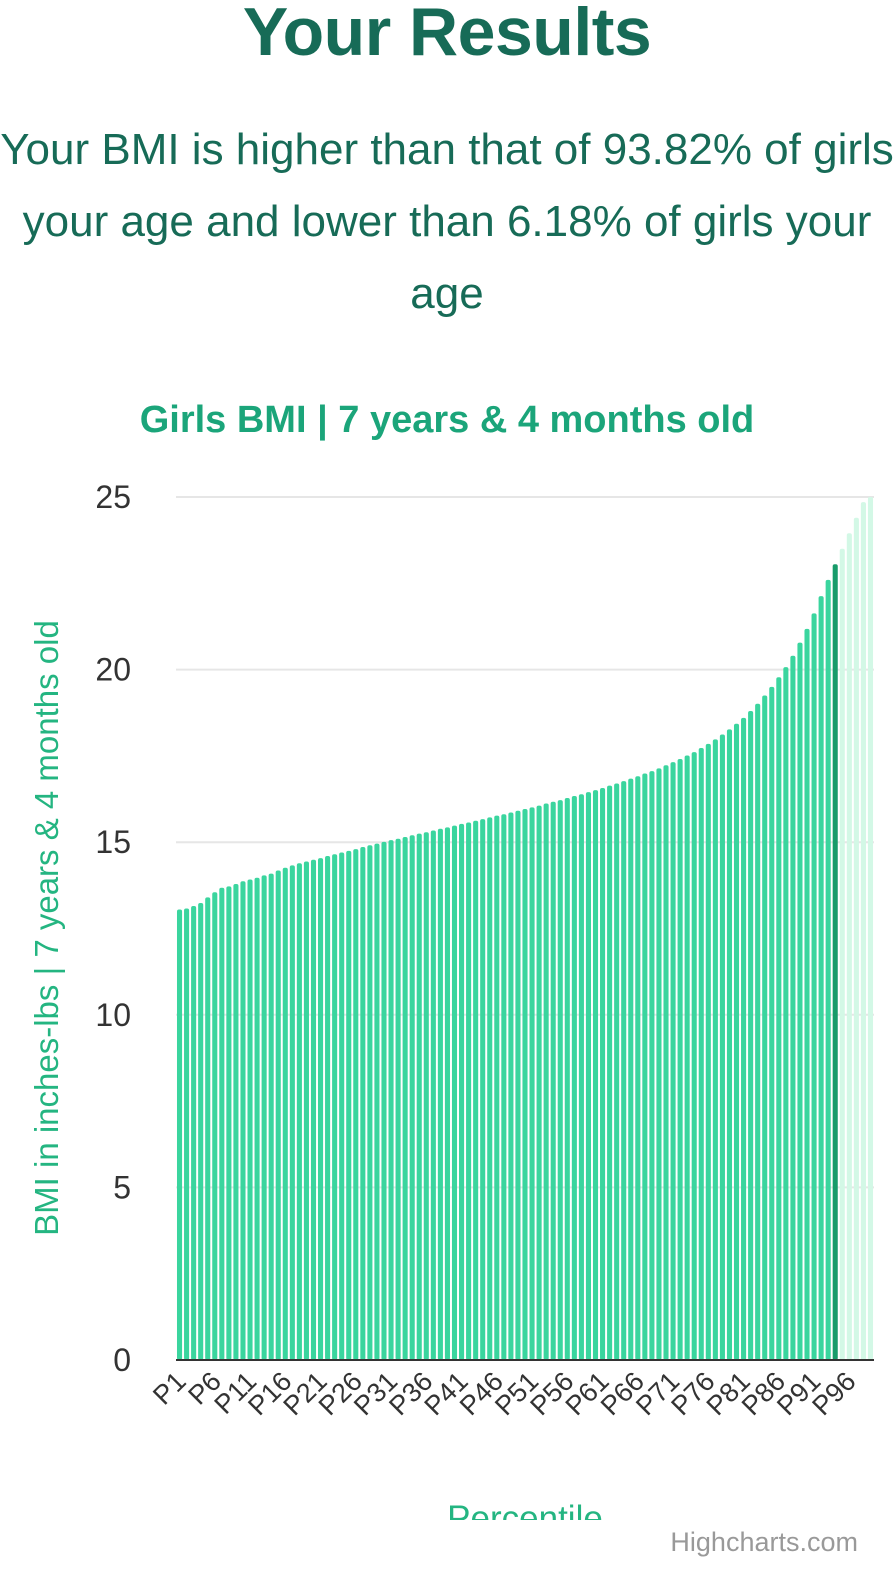  What do you see at coordinates (250, 1119) in the screenshot?
I see `bar-p11` at bounding box center [250, 1119].